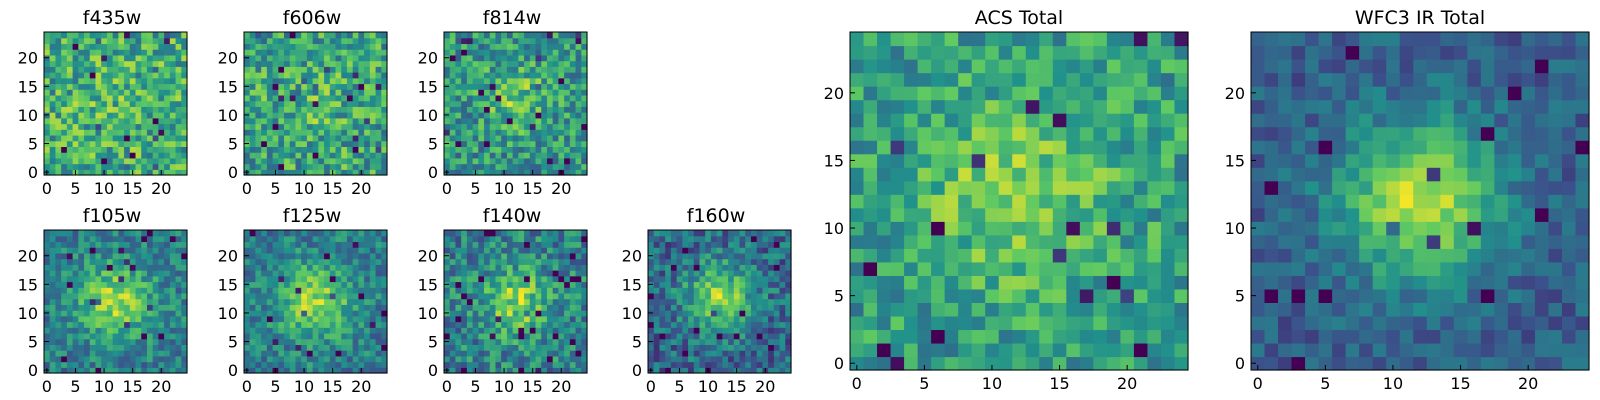 The image size is (1600, 400). Describe the element at coordinates (228, 58) in the screenshot. I see `y-tick-label: 20` at that location.